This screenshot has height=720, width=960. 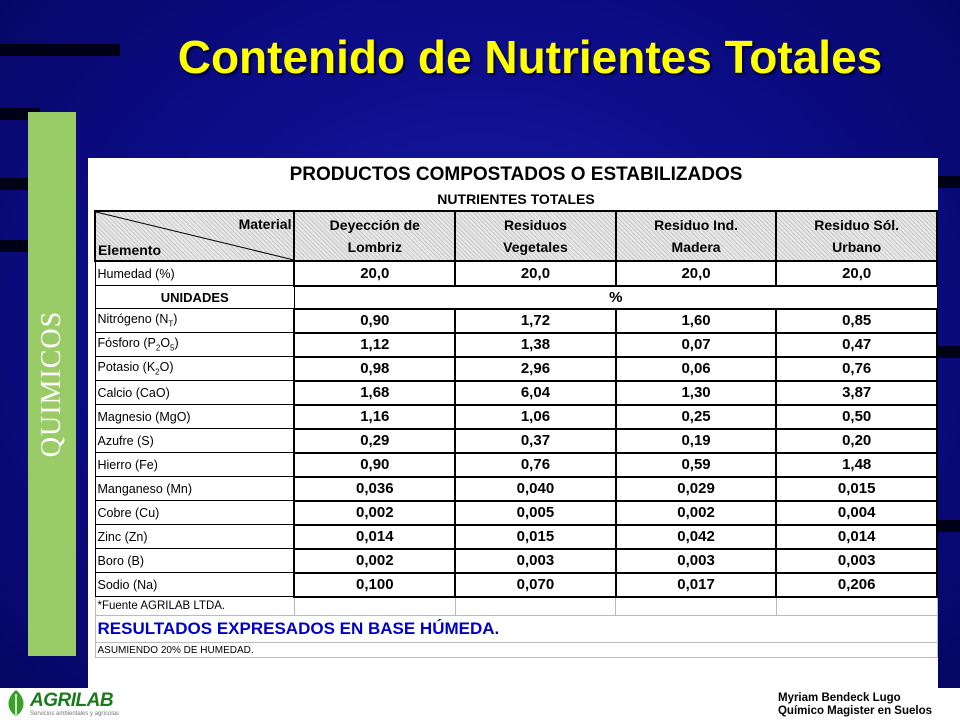 What do you see at coordinates (516, 536) in the screenshot?
I see `table-row: Zinc (Zn) 0,014 0,015 0,042 0,014` at bounding box center [516, 536].